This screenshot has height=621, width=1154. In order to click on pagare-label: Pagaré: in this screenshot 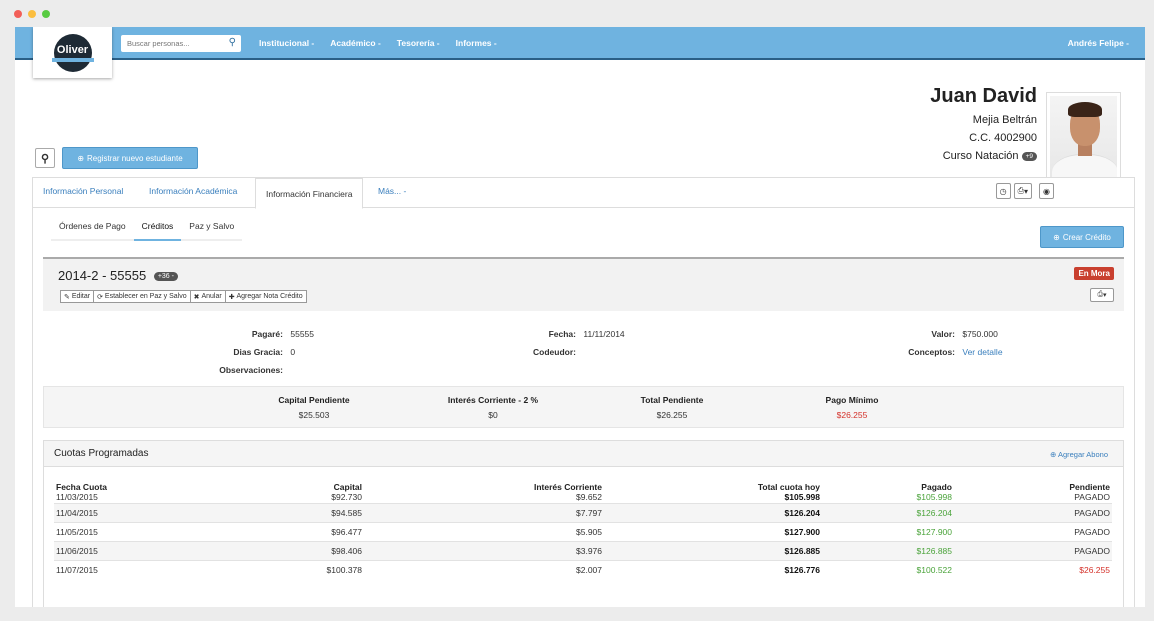, I will do `click(267, 334)`.